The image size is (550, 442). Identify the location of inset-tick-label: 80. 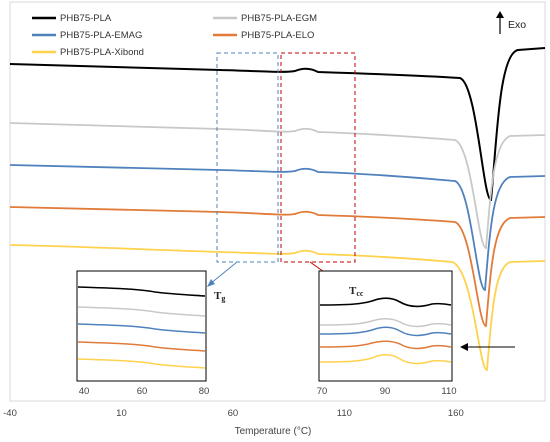
(204, 391).